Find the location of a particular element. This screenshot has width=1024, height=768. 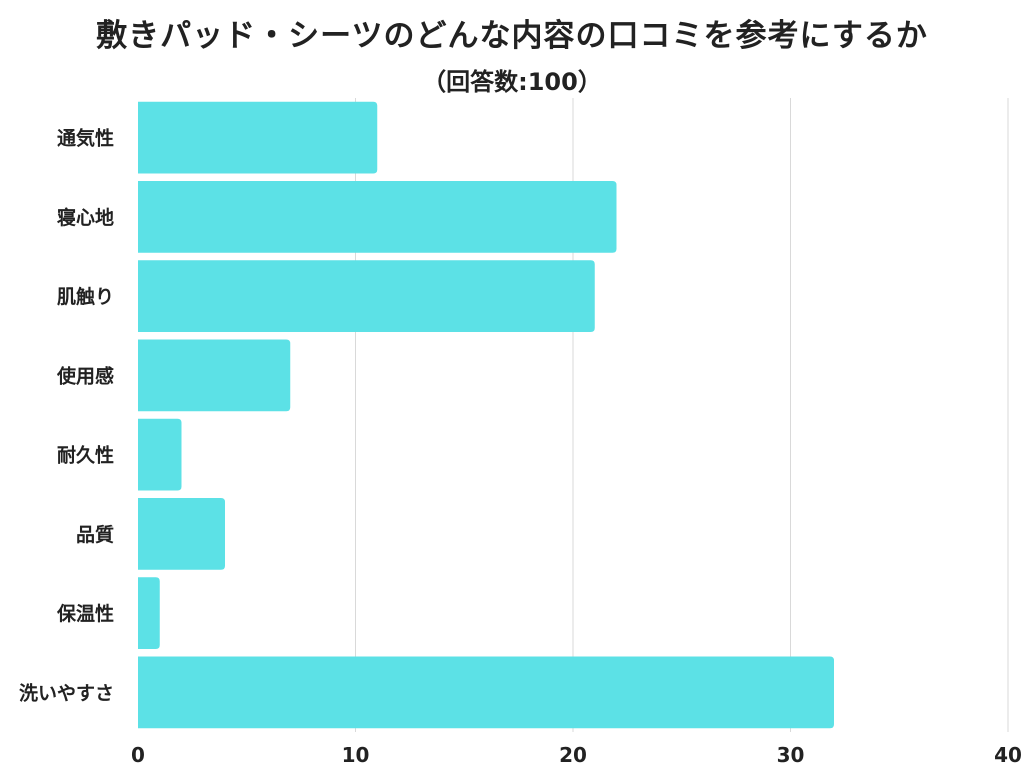

chart-subtitle: （回答数:100） is located at coordinates (512, 82).